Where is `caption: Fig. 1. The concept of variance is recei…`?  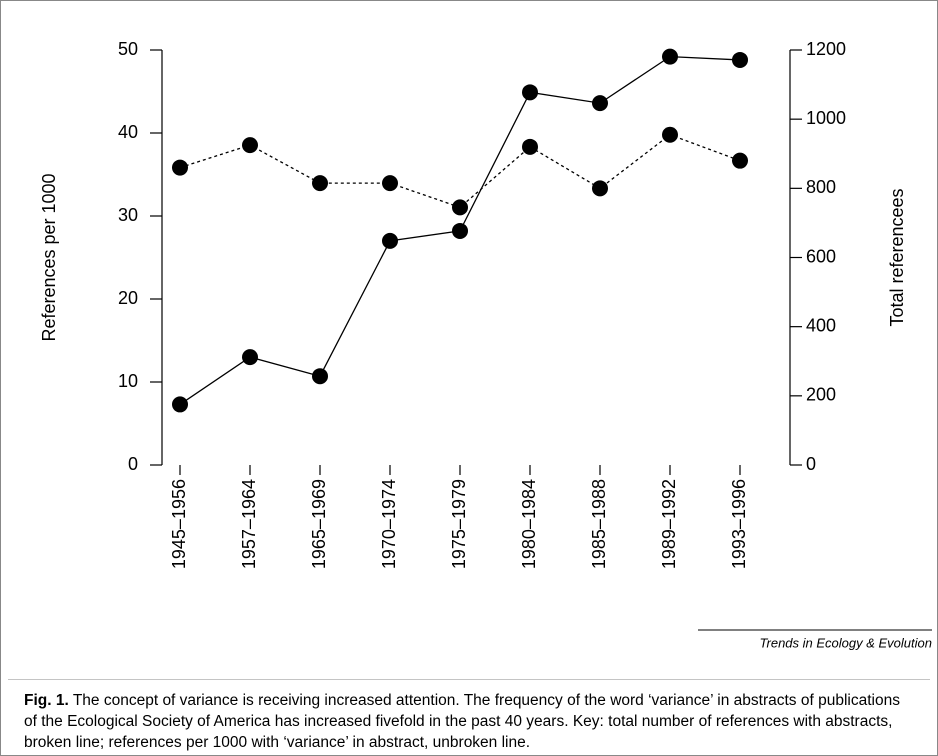 caption: Fig. 1. The concept of variance is recei… is located at coordinates (470, 721).